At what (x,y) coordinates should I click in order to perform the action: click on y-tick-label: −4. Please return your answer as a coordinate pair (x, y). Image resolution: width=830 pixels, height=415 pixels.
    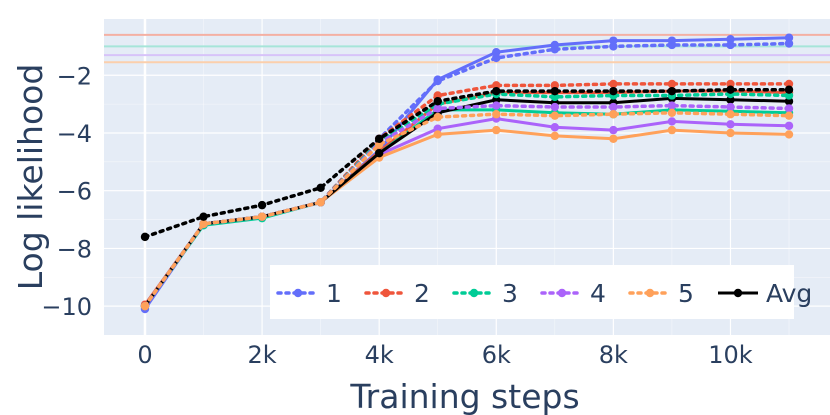
    Looking at the image, I should click on (74, 134).